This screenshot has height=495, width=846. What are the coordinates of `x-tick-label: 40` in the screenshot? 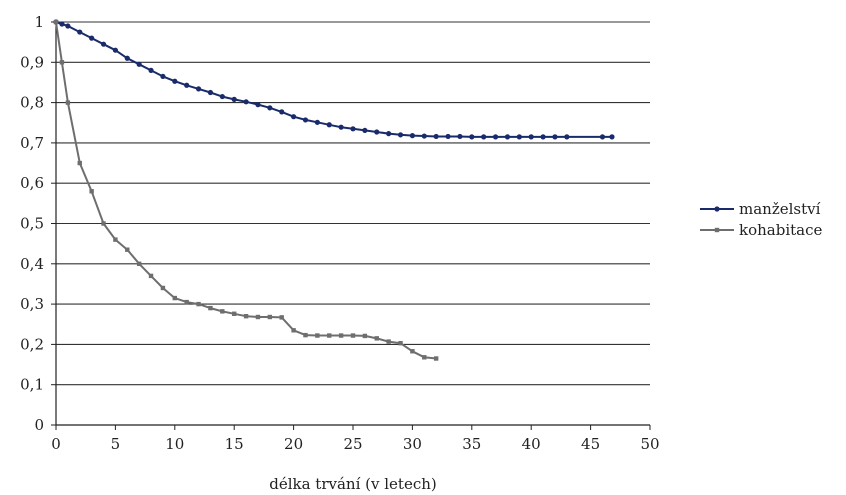 It's located at (531, 444).